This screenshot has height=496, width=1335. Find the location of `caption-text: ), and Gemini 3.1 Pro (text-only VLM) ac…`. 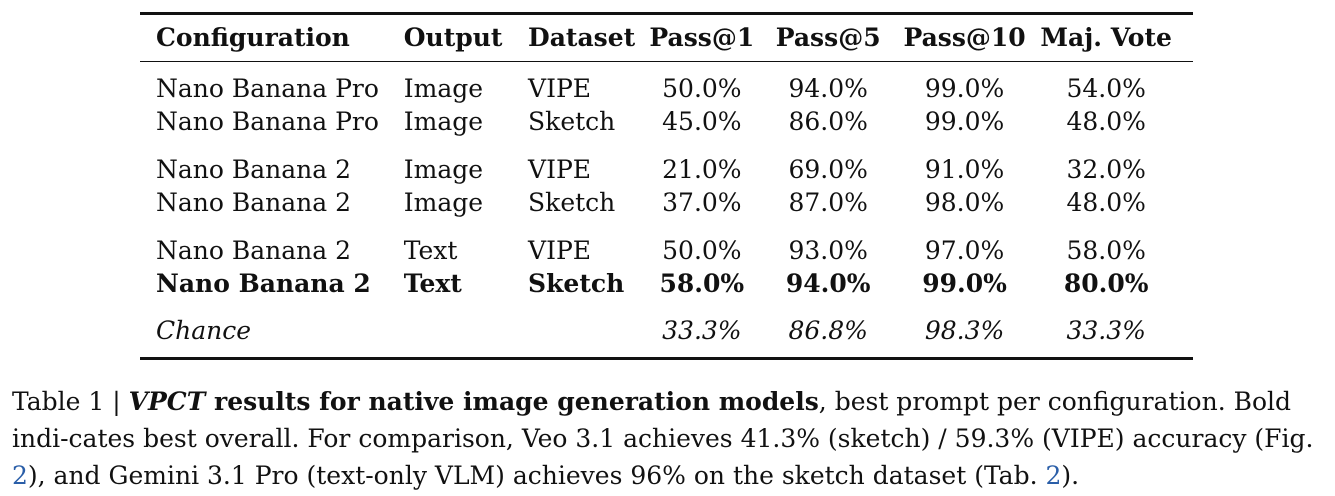

caption-text: ), and Gemini 3.1 Pro (text-only VLM) ac… is located at coordinates (536, 475).